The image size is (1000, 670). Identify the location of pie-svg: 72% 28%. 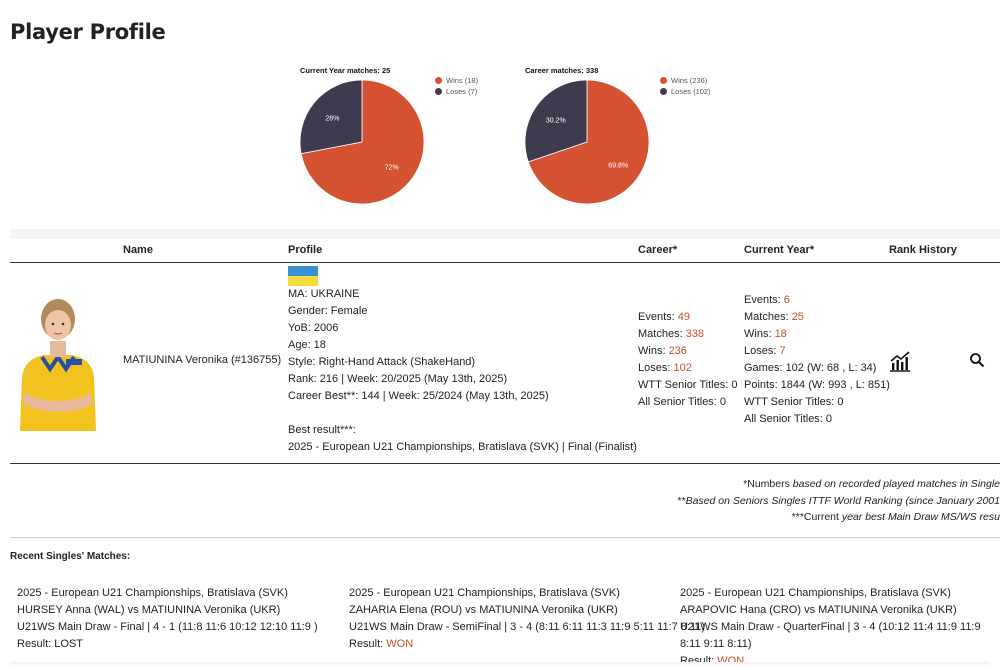
(362, 142).